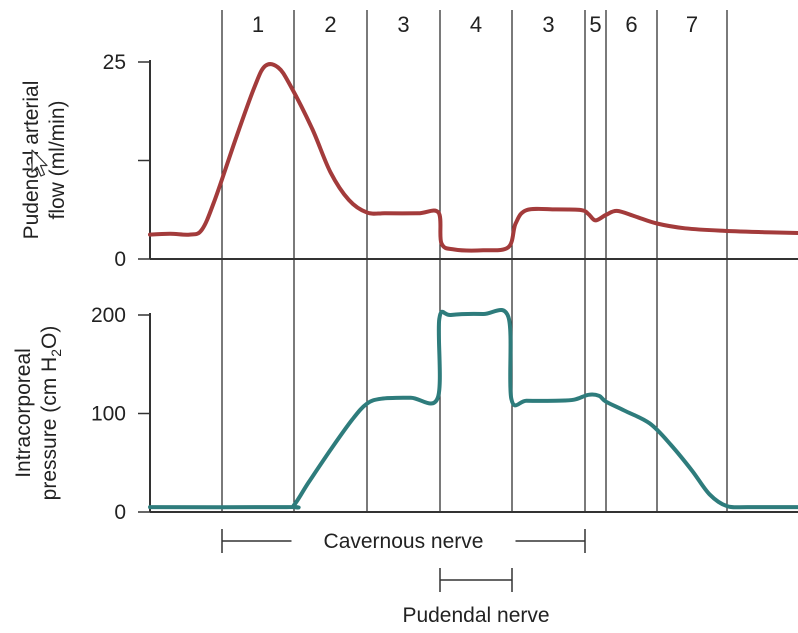  I want to click on panel2-ytick-label-2: 200, so click(108, 315).